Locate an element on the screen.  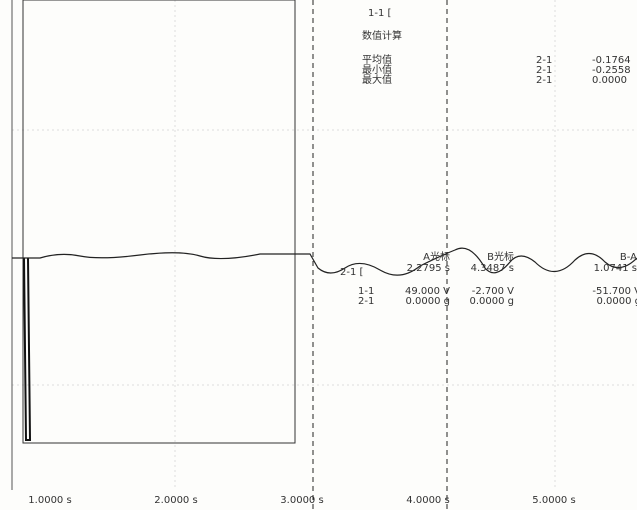
x-tick-label: 1.0000 s is located at coordinates (49, 500).